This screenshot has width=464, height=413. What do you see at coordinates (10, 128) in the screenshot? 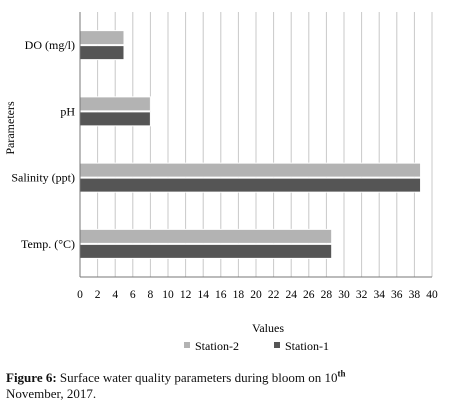
I see `y-axis-title: Parameters` at bounding box center [10, 128].